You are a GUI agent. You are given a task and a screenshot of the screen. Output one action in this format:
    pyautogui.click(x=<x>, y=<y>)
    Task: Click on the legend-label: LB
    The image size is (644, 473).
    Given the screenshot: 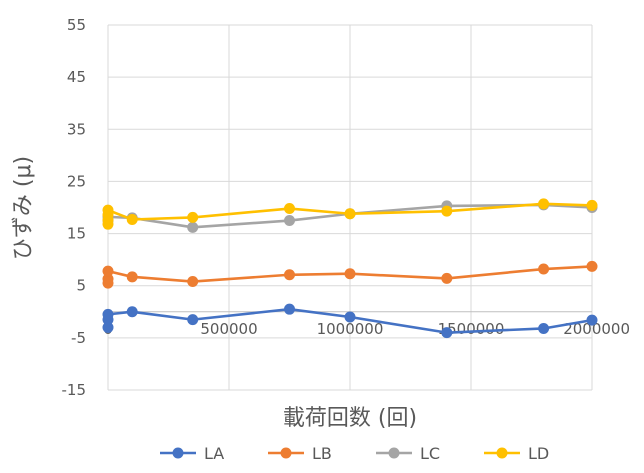 What is the action you would take?
    pyautogui.click(x=322, y=453)
    